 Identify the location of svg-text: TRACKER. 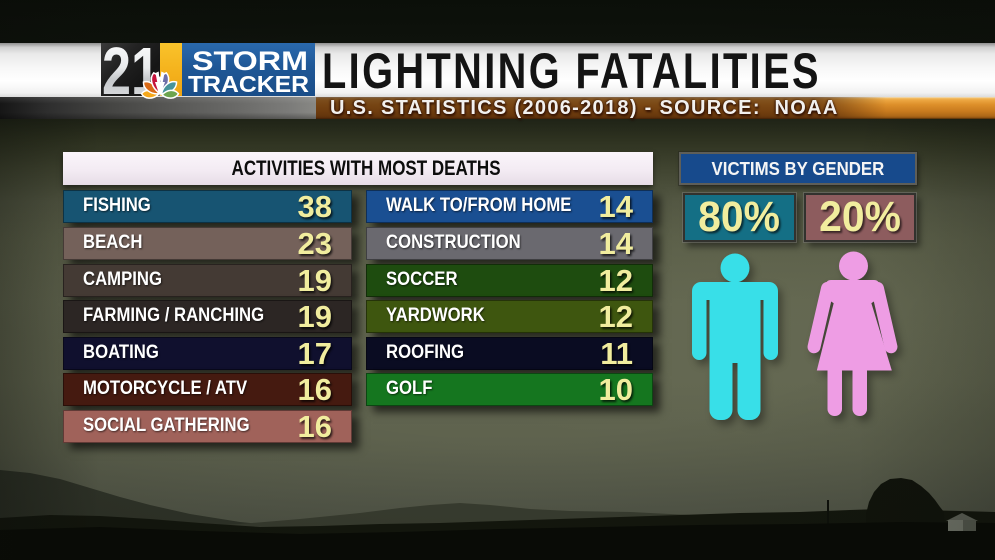
(248, 83).